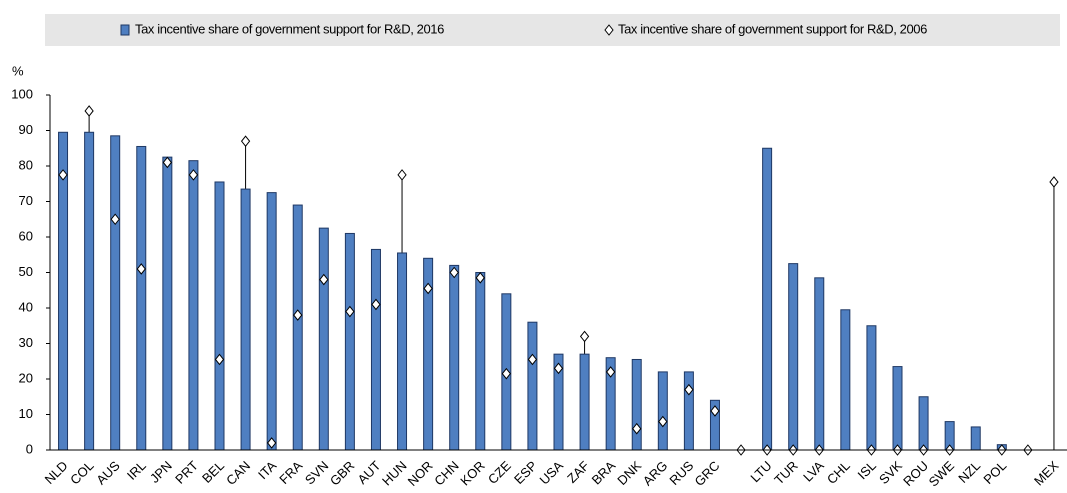  Describe the element at coordinates (525, 472) in the screenshot. I see `x-tick-label: ESP` at that location.